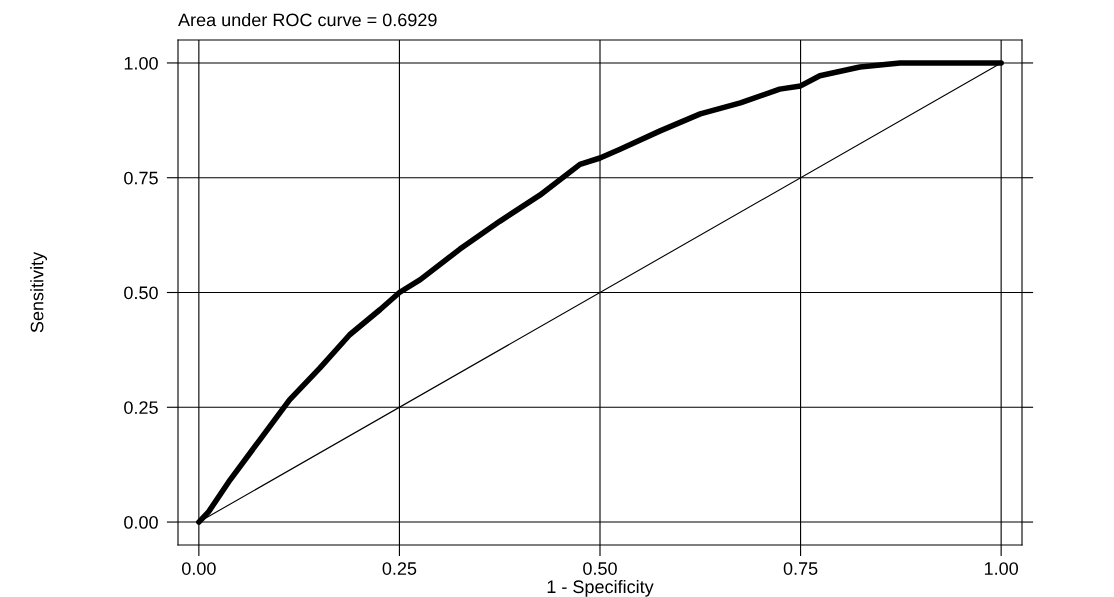  Describe the element at coordinates (1001, 568) in the screenshot. I see `x-tick-label: 1.00` at that location.